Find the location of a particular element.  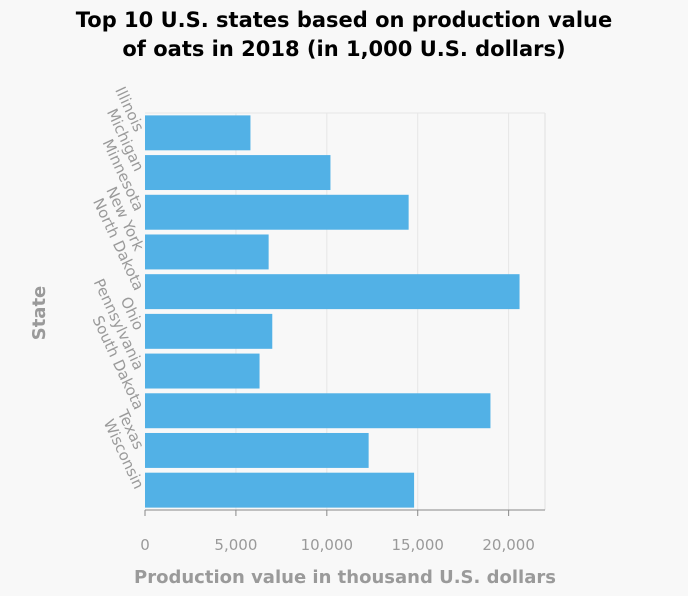

chart-title-line-2: of oats in 2018 (in 1,000 U.S. dollars) is located at coordinates (344, 49).